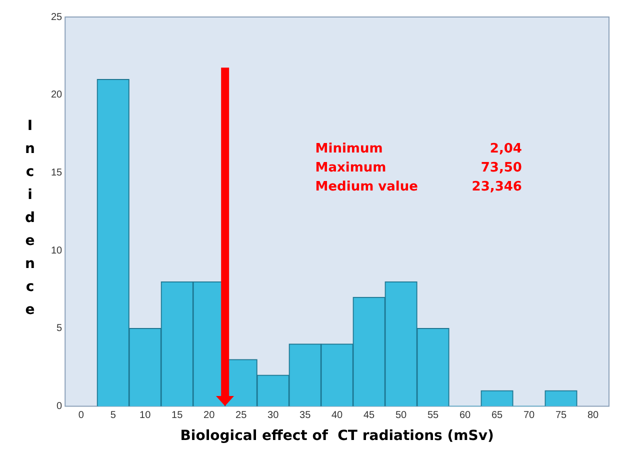  What do you see at coordinates (433, 415) in the screenshot?
I see `x-tick-label: 55` at bounding box center [433, 415].